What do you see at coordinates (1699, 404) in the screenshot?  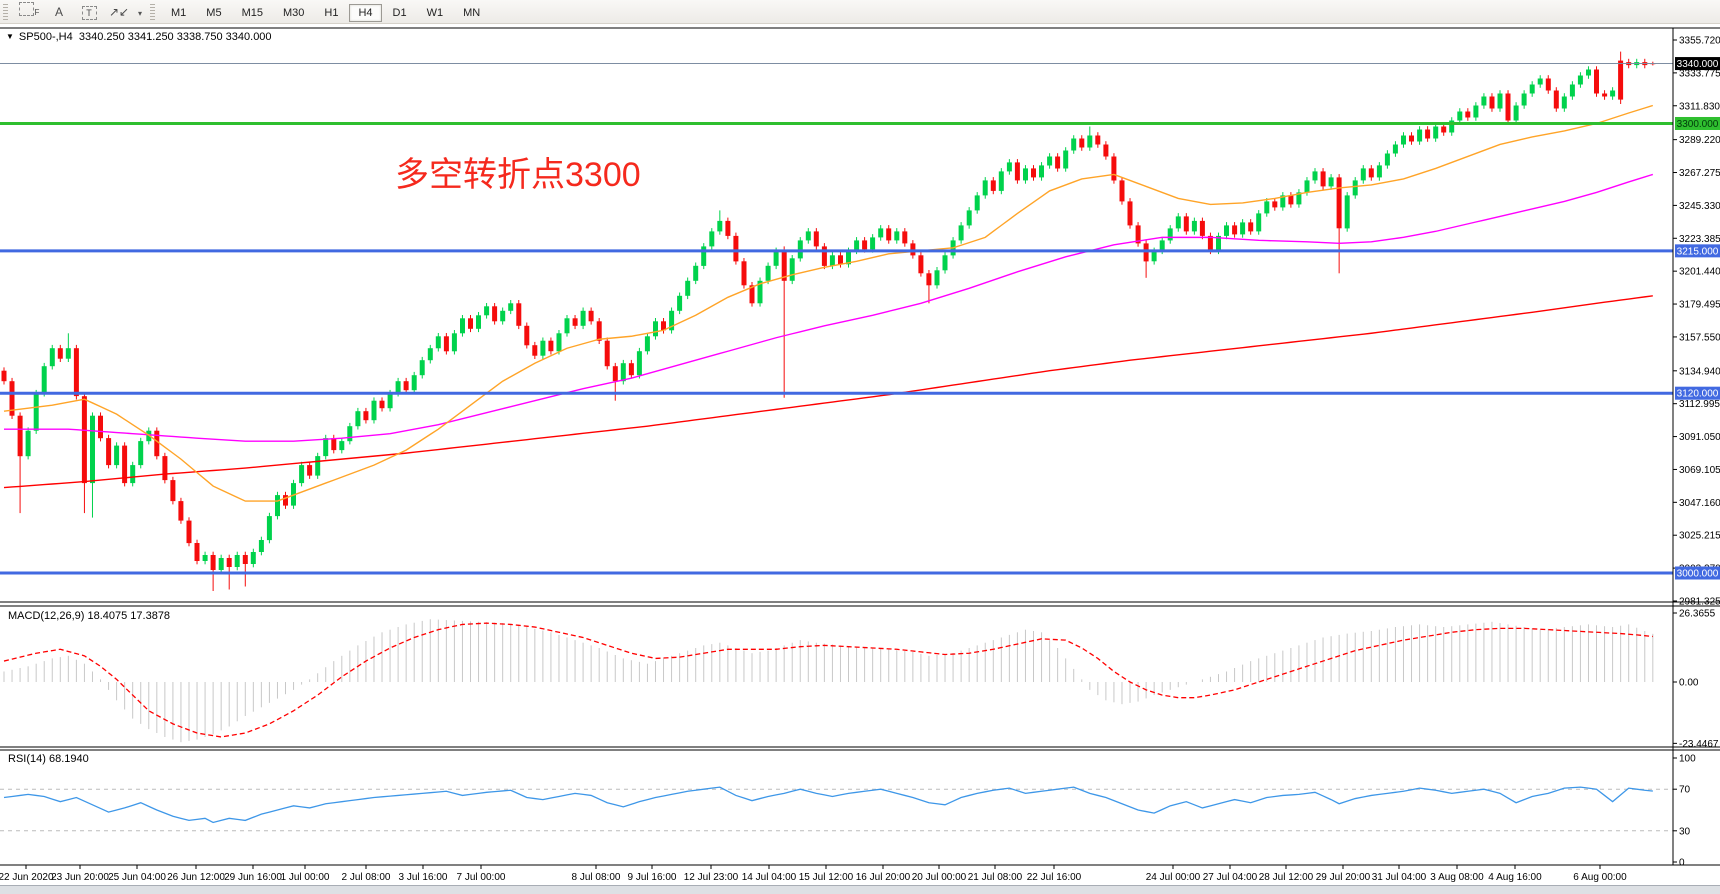 I see `svg-text: 3112.995` at bounding box center [1699, 404].